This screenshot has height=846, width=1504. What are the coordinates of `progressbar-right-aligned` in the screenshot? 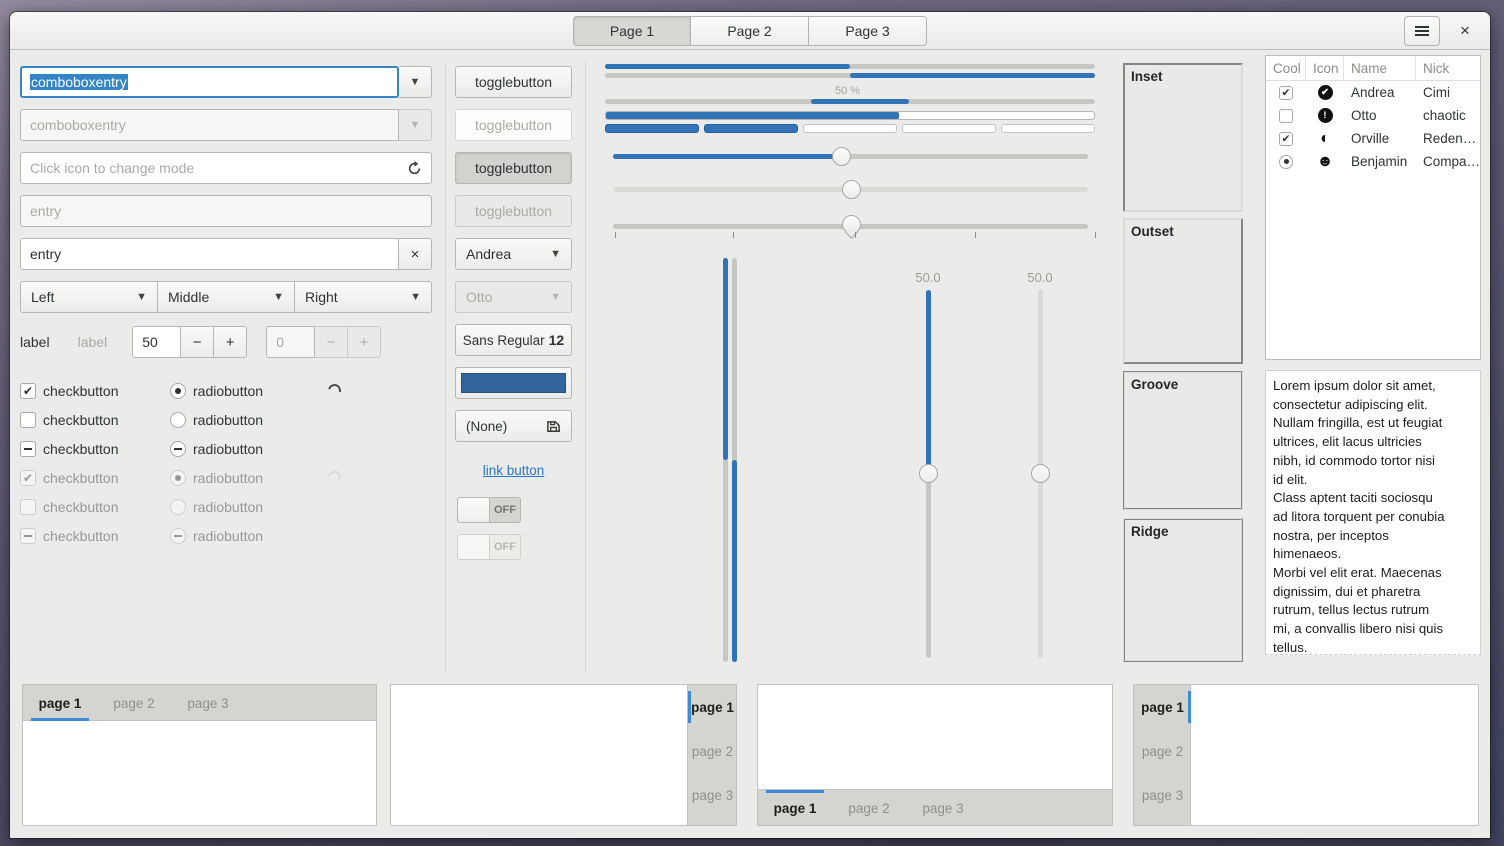 It's located at (850, 75).